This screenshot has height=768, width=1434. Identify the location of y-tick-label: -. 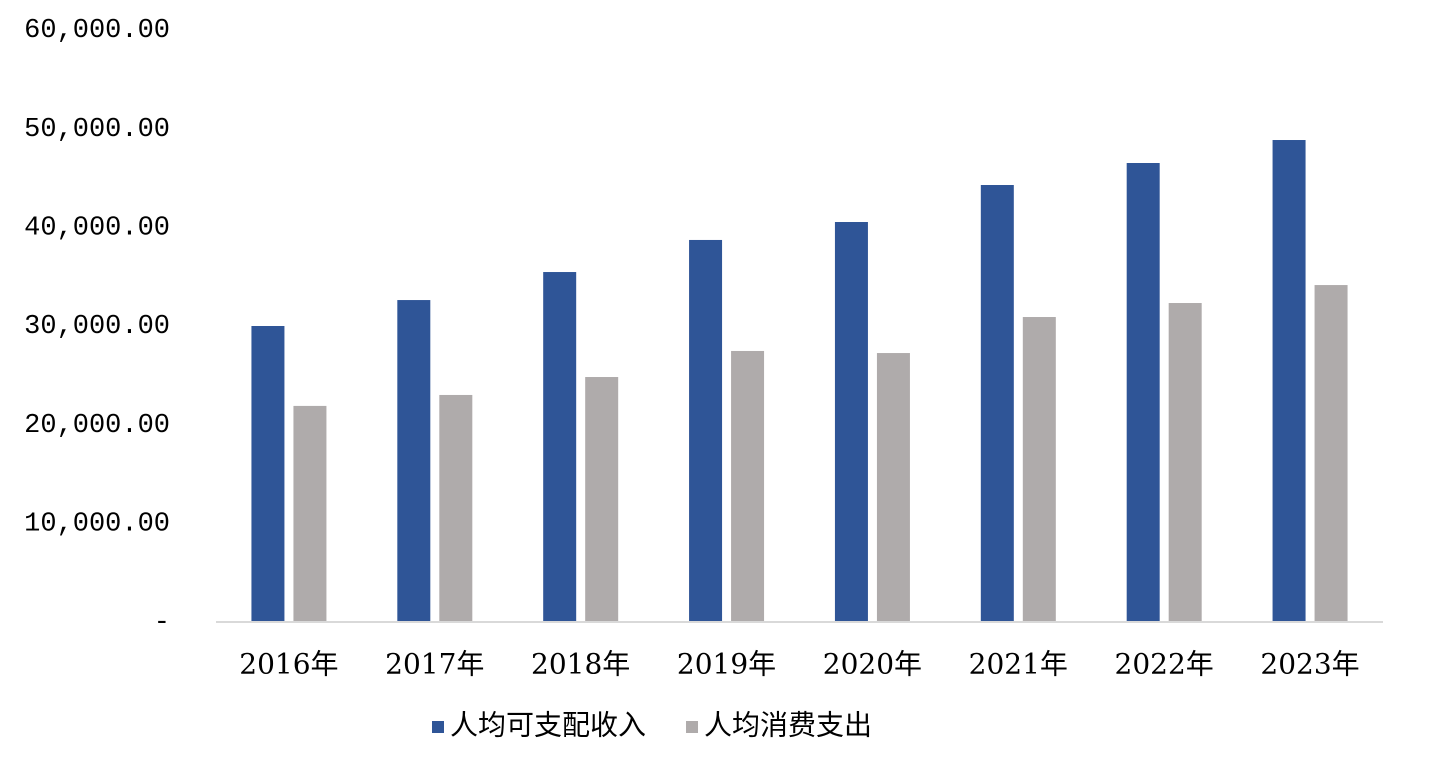
(162, 623).